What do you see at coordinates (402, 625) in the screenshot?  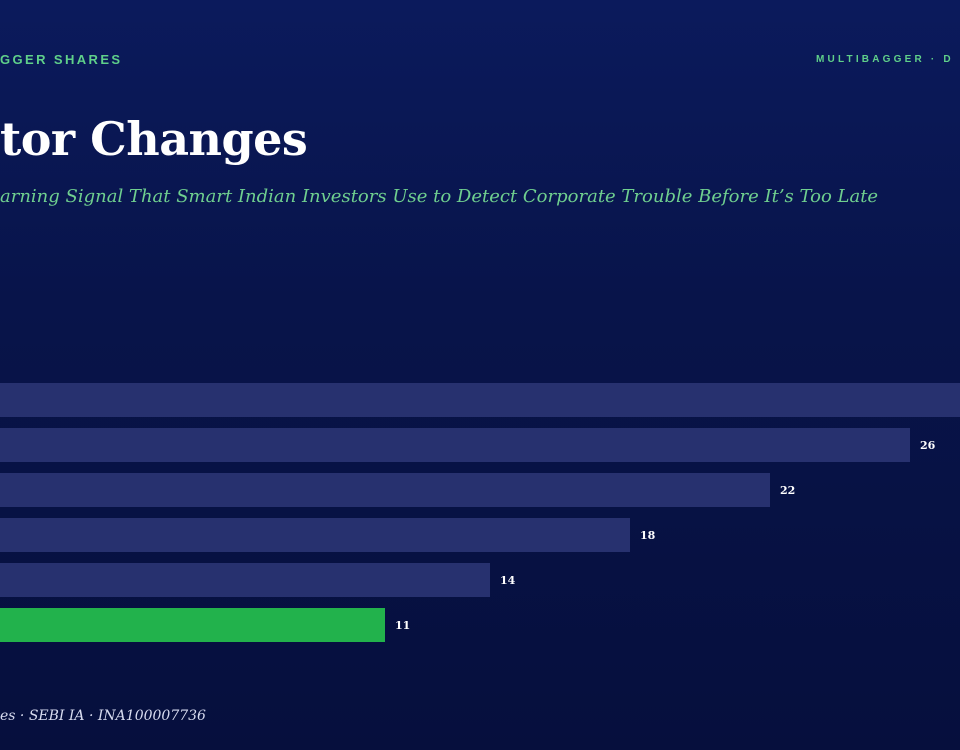 I see `bar-value-label: 11` at bounding box center [402, 625].